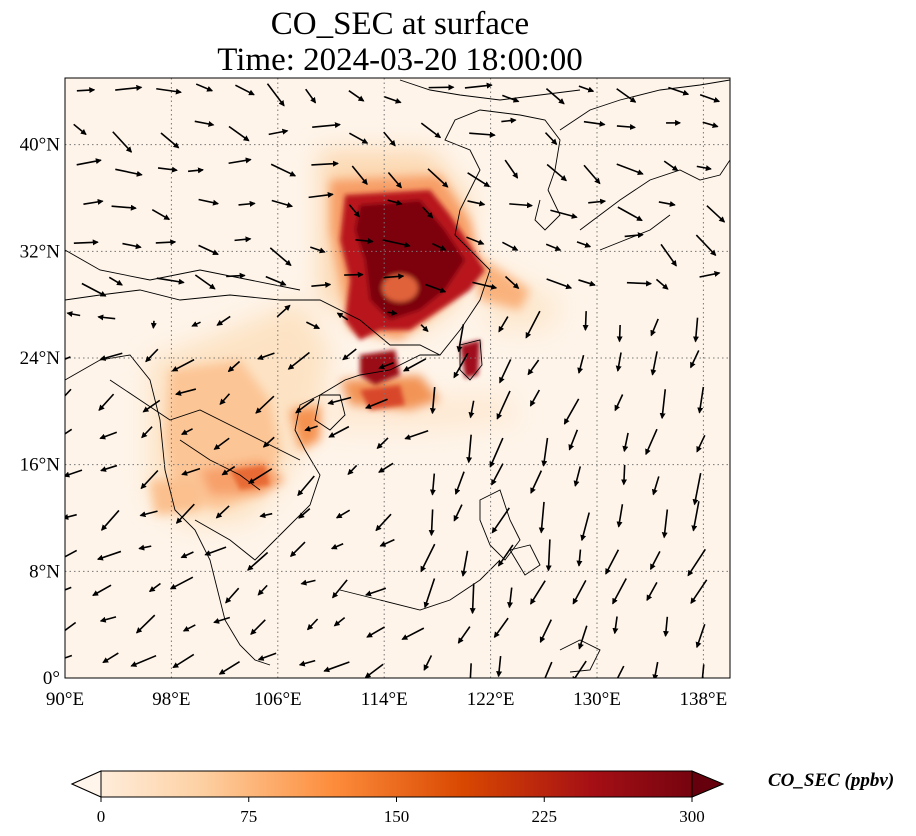 The image size is (916, 836). Describe the element at coordinates (397, 784) in the screenshot. I see `colorbar-body` at that location.